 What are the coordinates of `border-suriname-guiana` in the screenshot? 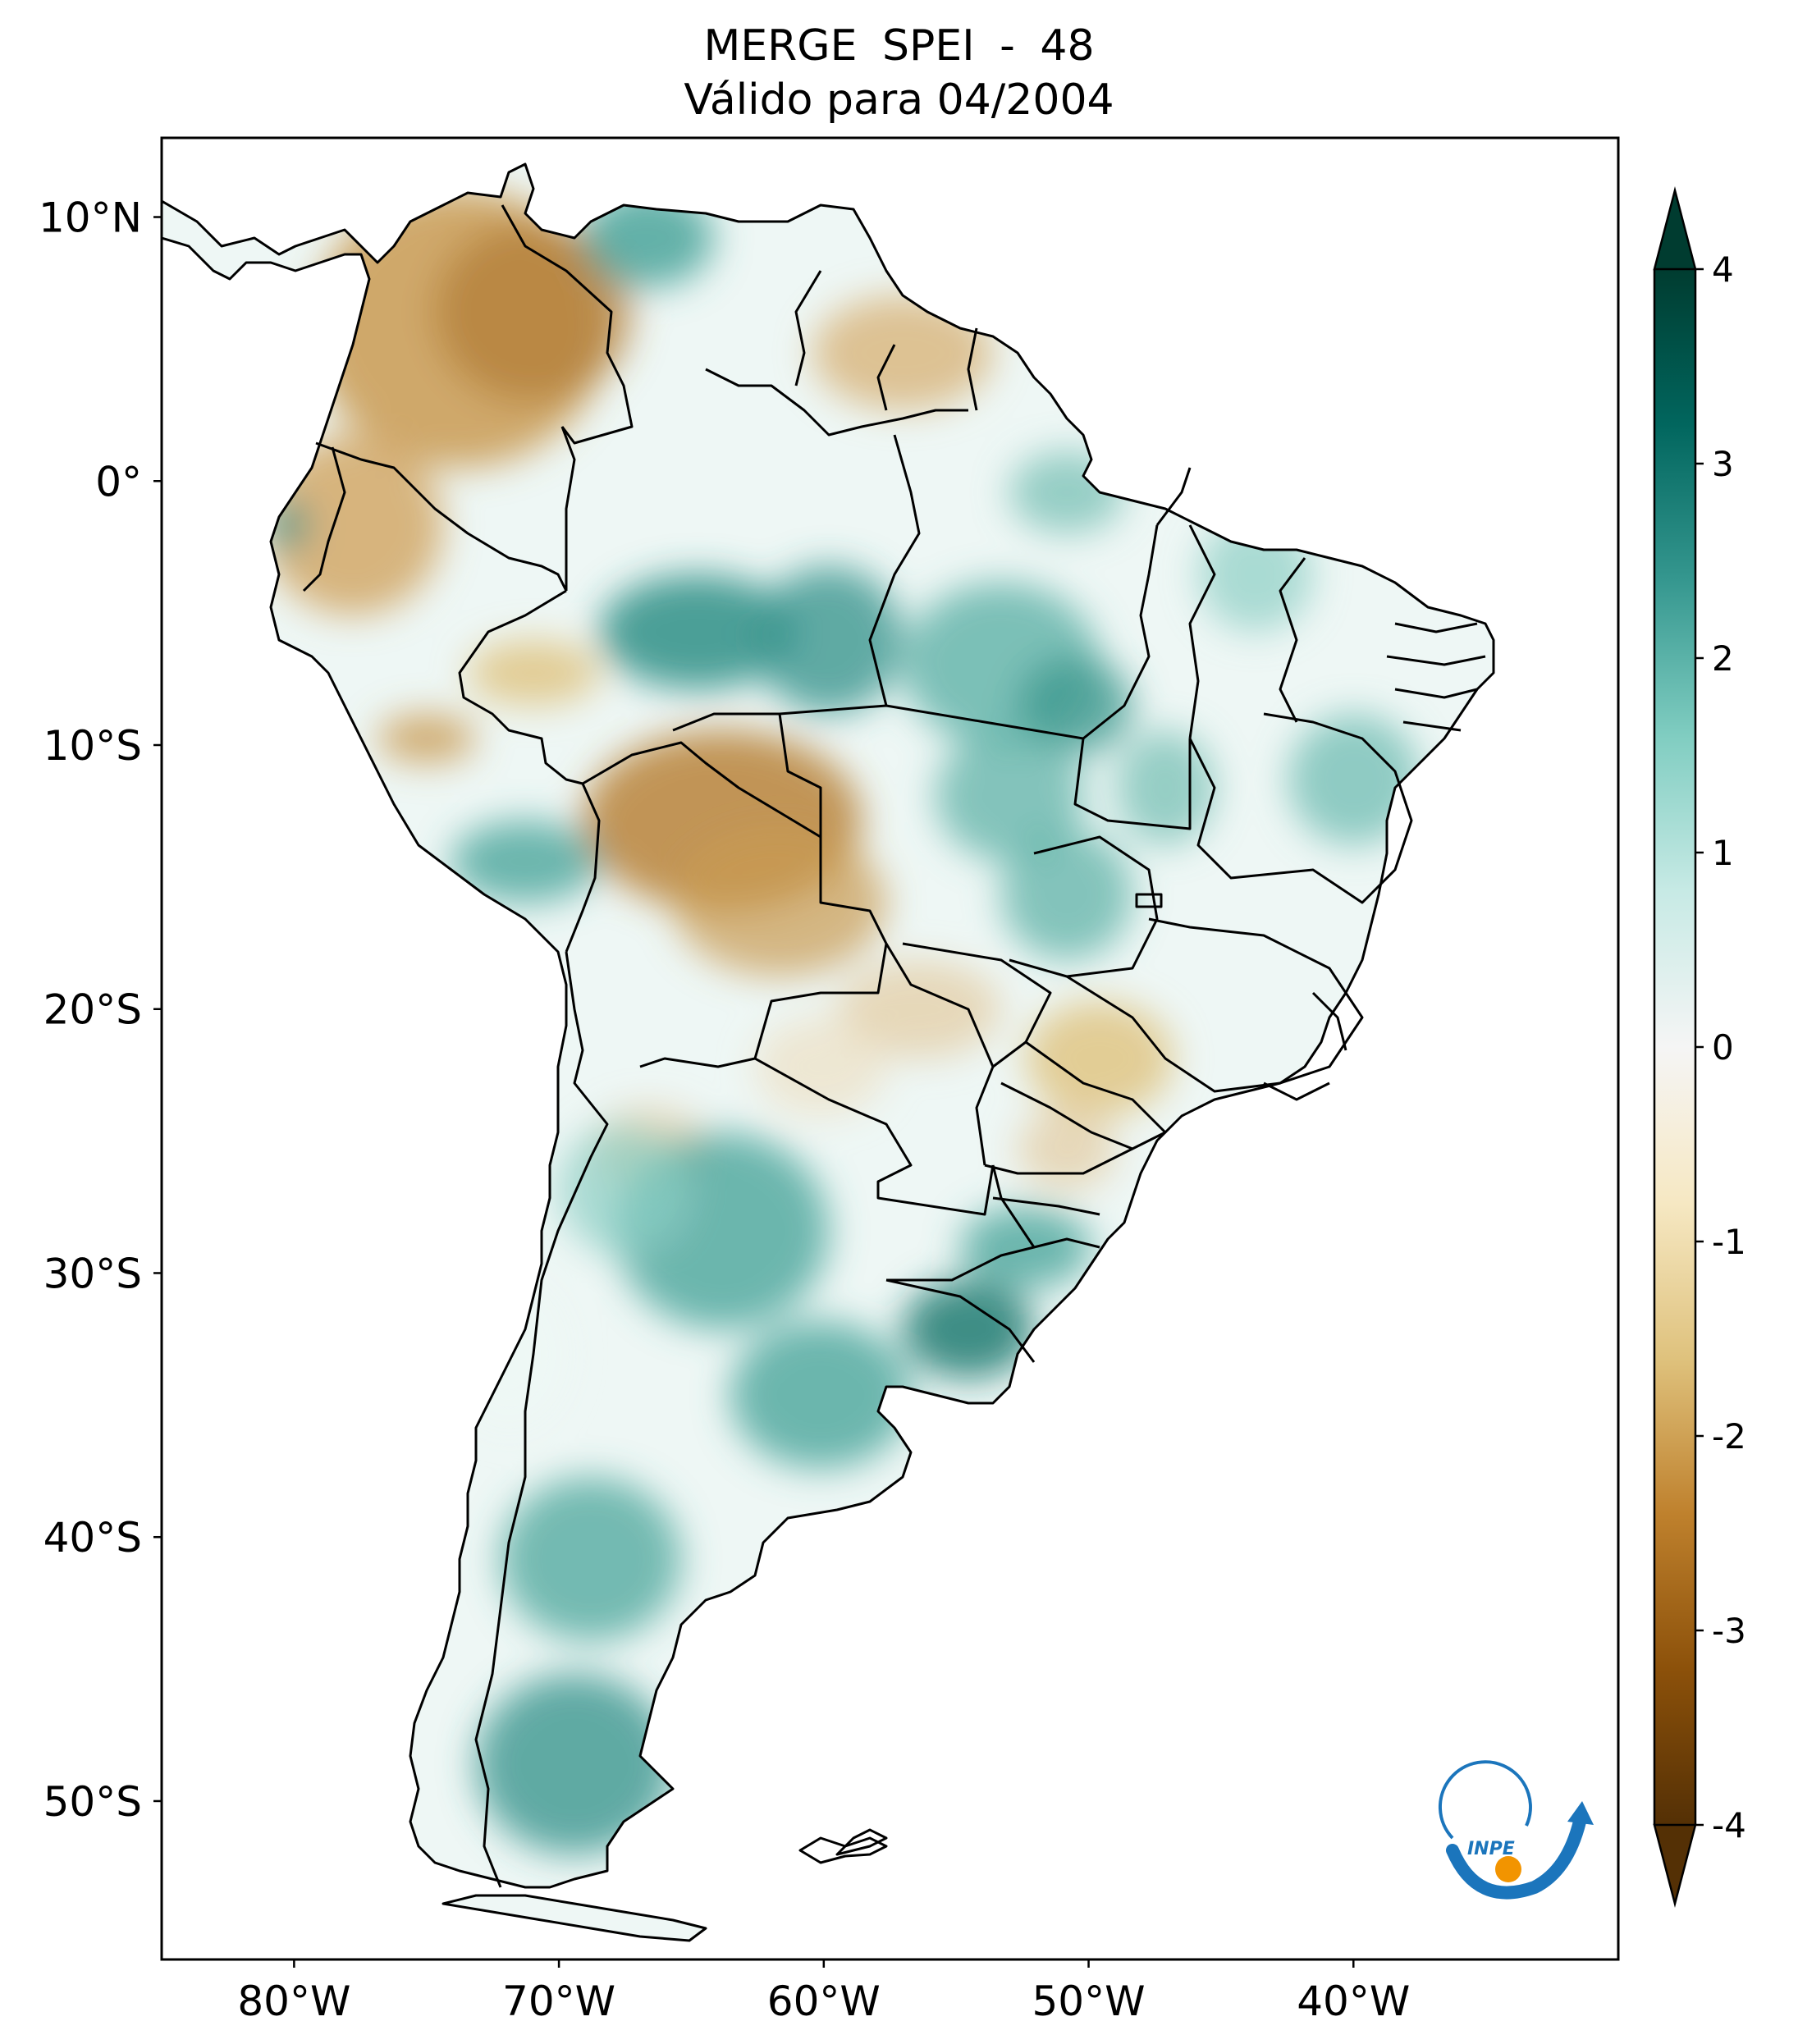 It's located at (972, 369).